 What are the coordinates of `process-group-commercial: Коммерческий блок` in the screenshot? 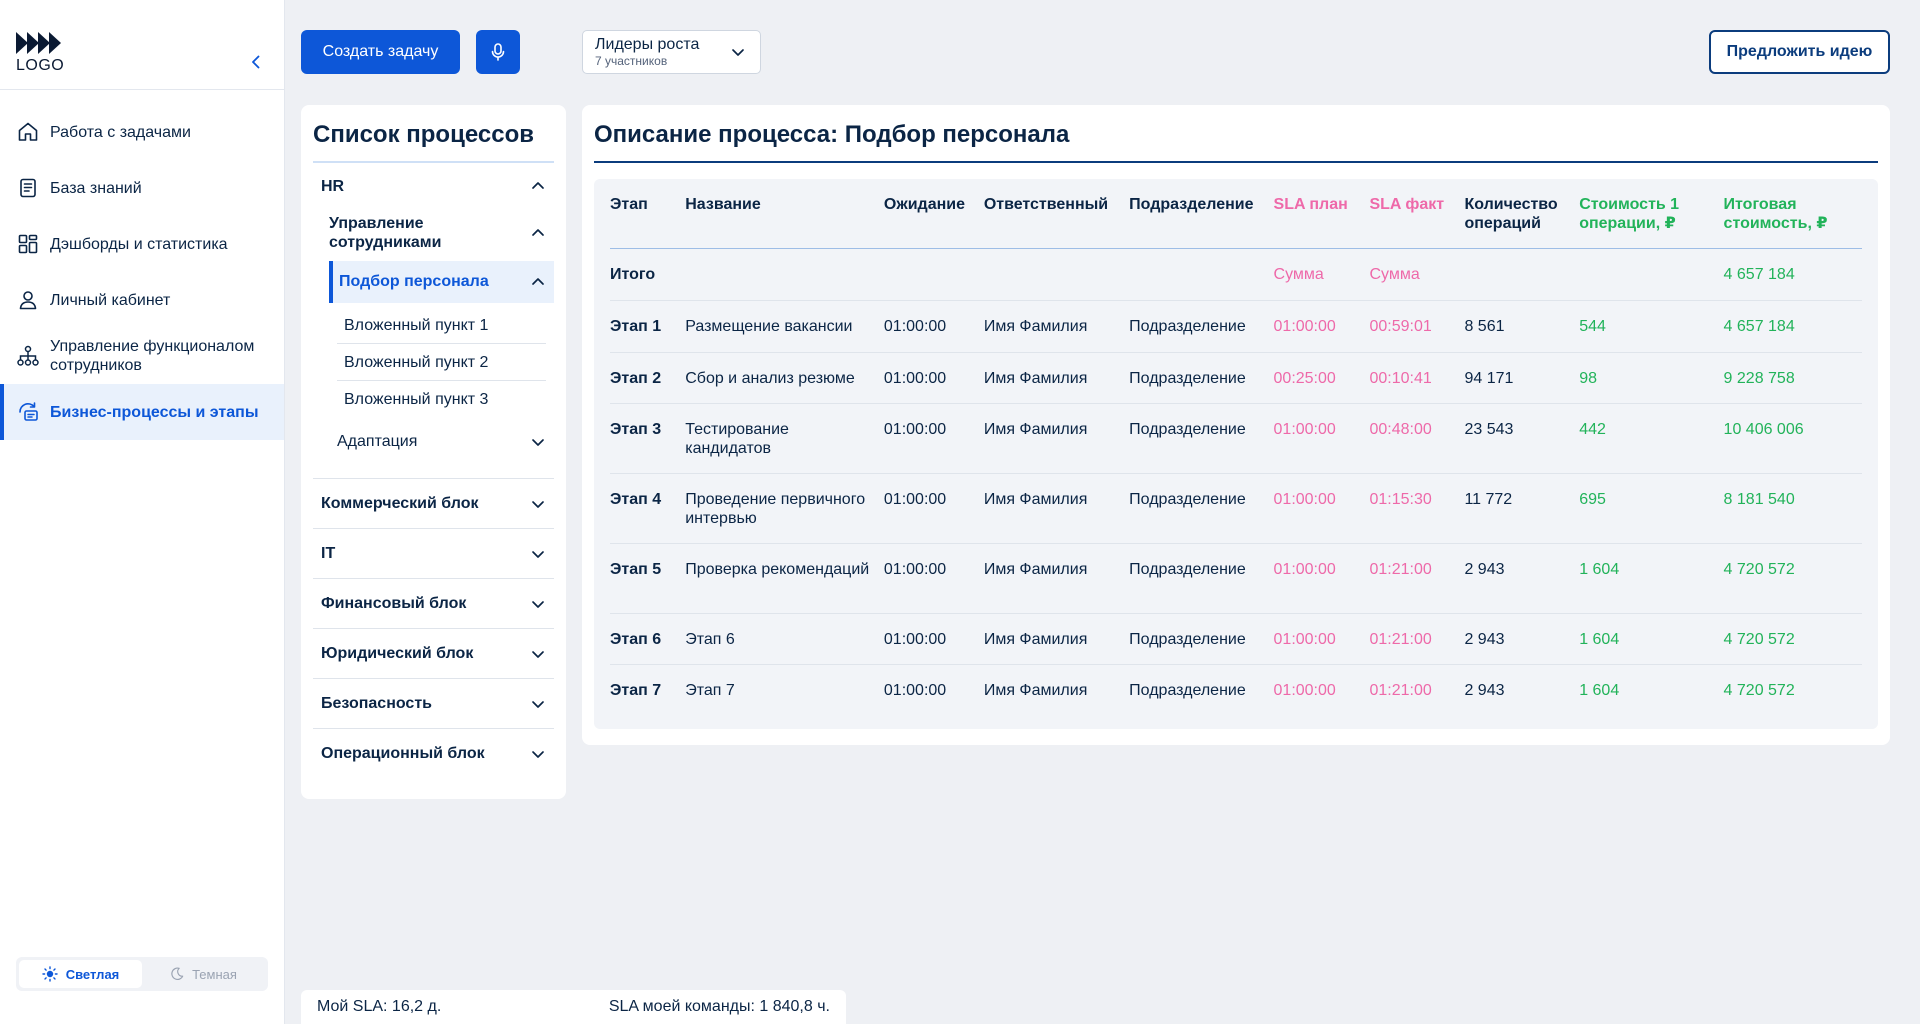 It's located at (433, 503).